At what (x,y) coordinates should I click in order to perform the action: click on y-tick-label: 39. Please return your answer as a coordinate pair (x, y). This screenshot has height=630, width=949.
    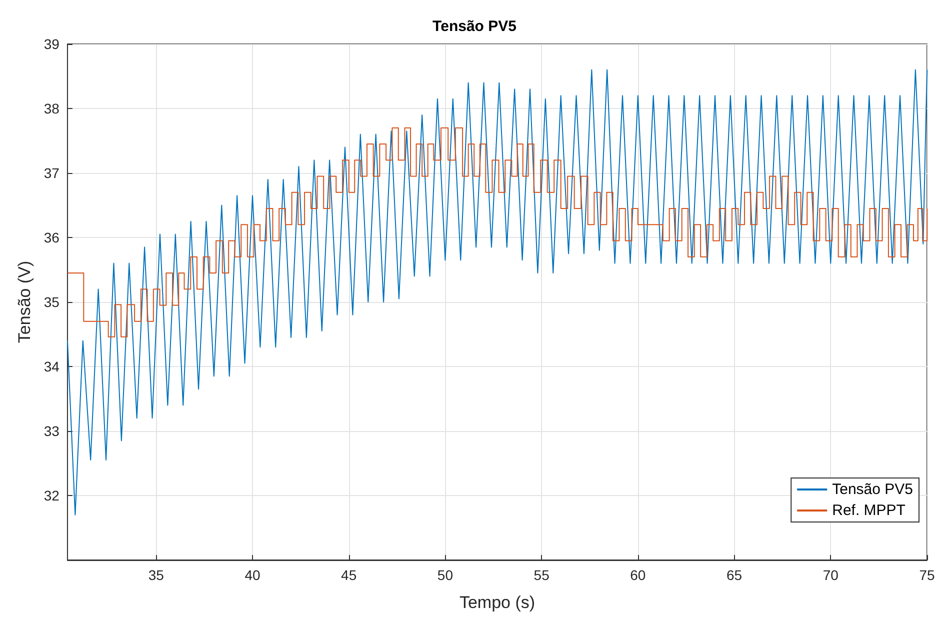
    Looking at the image, I should click on (52, 44).